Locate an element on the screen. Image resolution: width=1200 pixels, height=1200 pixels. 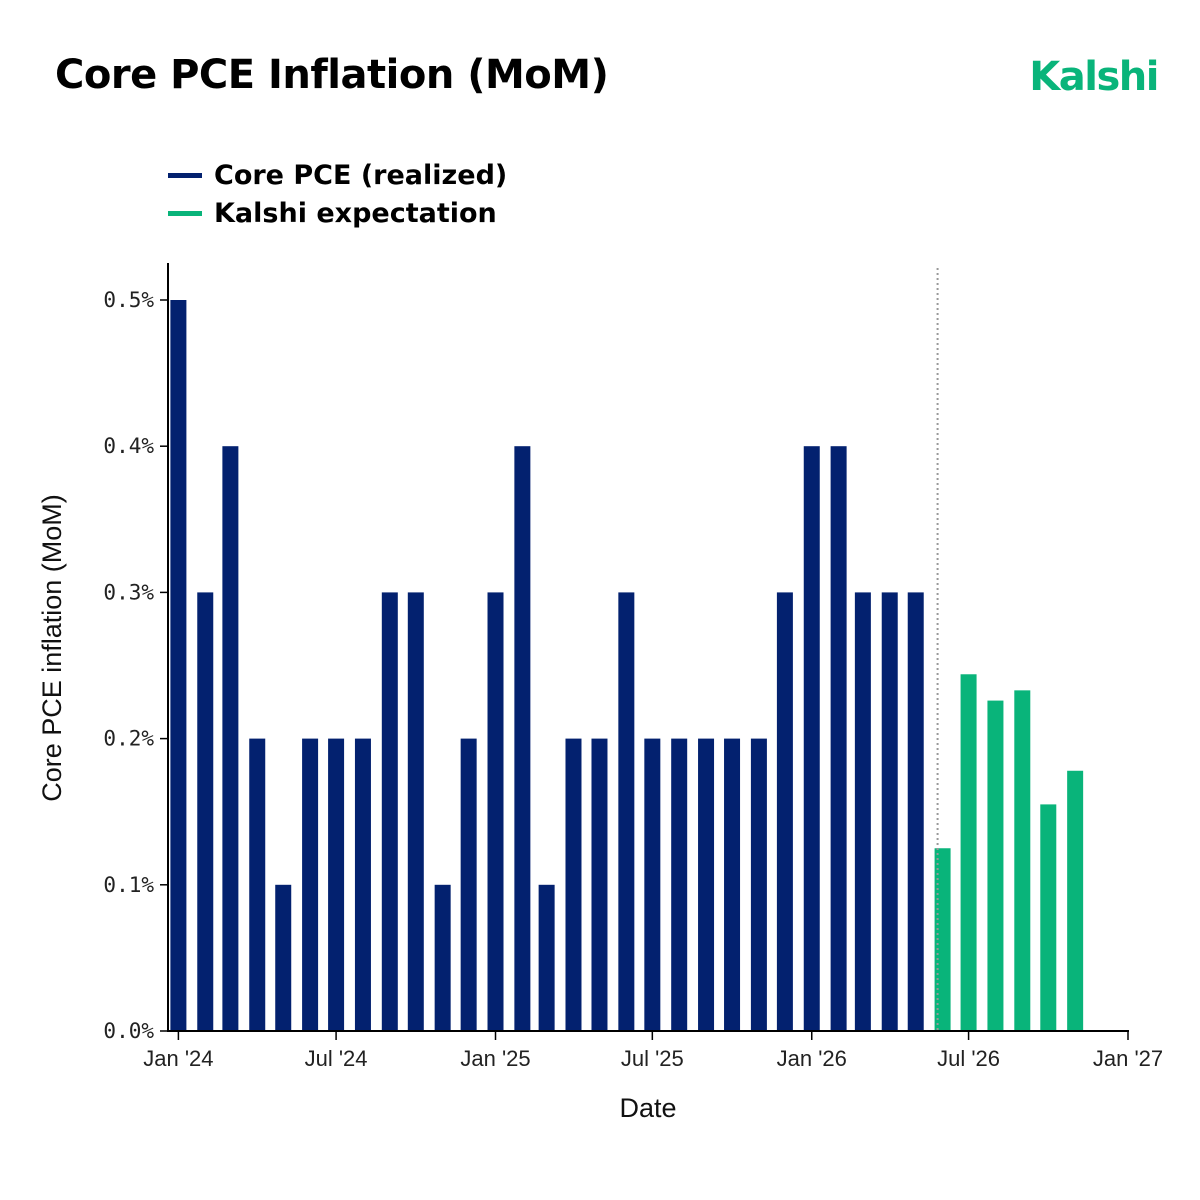
legend-swatch-expectation is located at coordinates (185, 213).